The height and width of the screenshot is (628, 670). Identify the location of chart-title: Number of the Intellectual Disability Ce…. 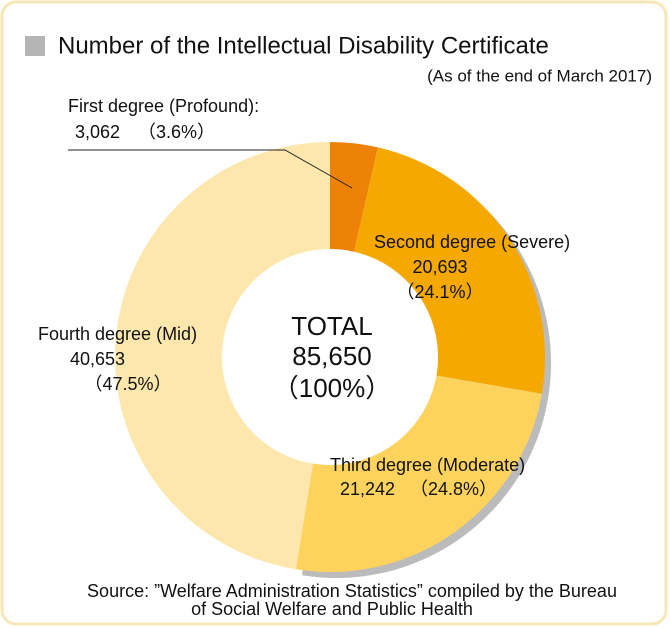
(303, 45).